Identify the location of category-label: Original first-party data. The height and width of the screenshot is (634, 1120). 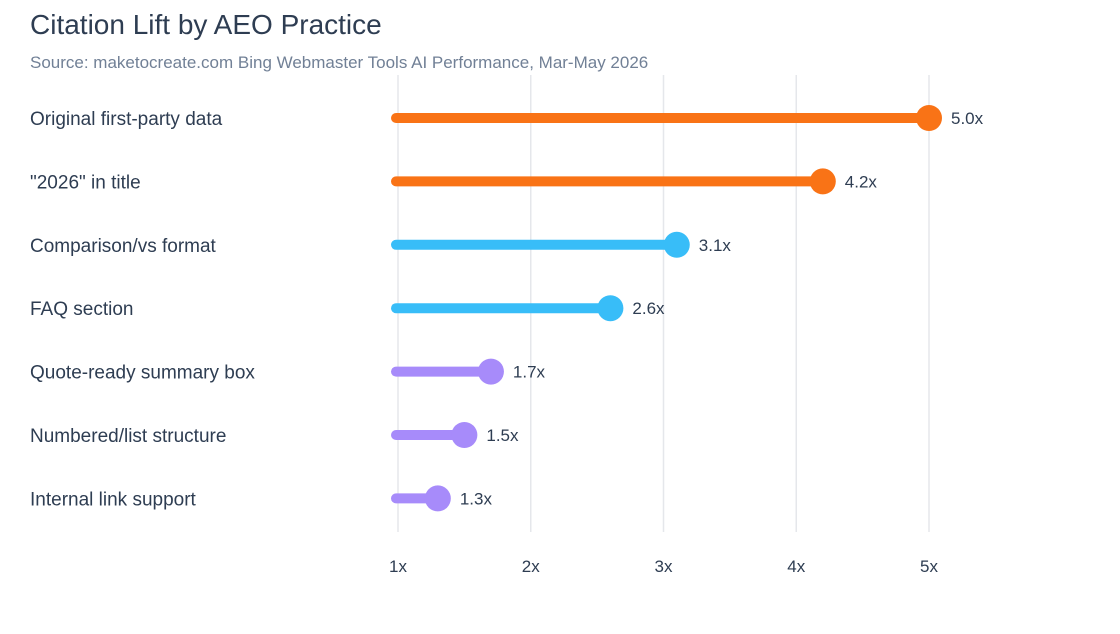
(126, 119).